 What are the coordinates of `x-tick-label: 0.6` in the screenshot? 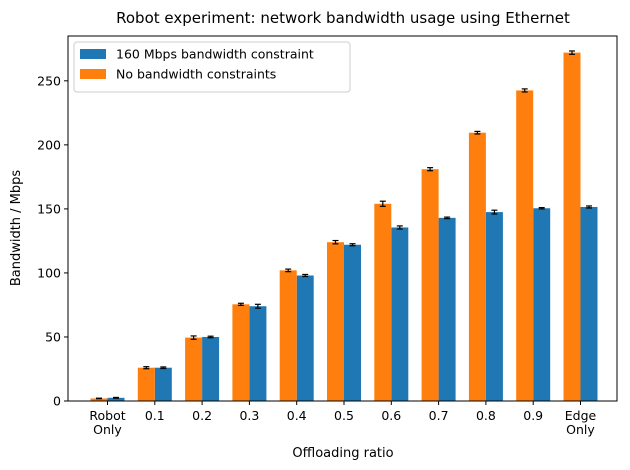 It's located at (391, 415).